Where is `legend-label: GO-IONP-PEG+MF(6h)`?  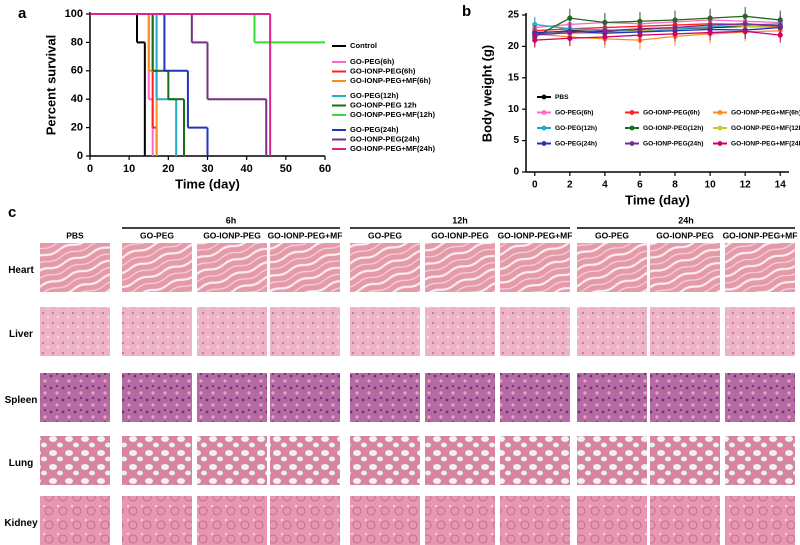
legend-label: GO-IONP-PEG+MF(6h) is located at coordinates (390, 80).